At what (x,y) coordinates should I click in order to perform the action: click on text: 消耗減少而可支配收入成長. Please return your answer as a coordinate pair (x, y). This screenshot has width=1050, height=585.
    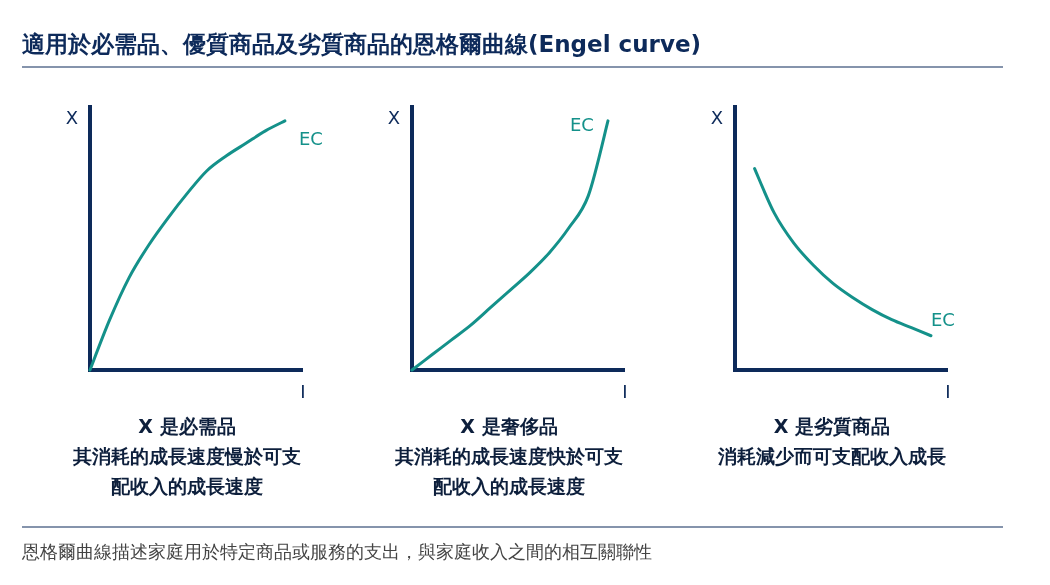
    Looking at the image, I should click on (831, 456).